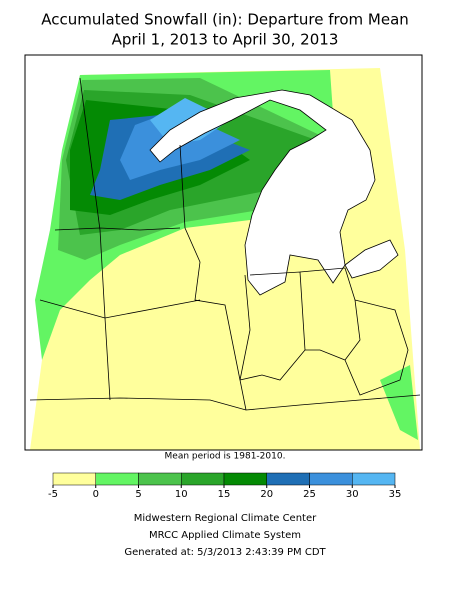 This screenshot has height=600, width=450. I want to click on footer-line: Generated at: 5/3/2013 2:43:39 PM CDT, so click(225, 552).